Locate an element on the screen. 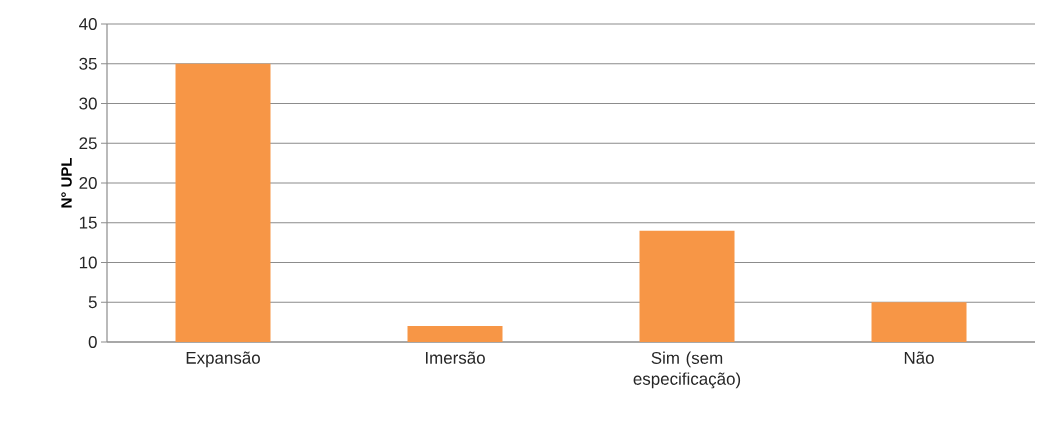  x-tick-label: Imersão is located at coordinates (455, 357).